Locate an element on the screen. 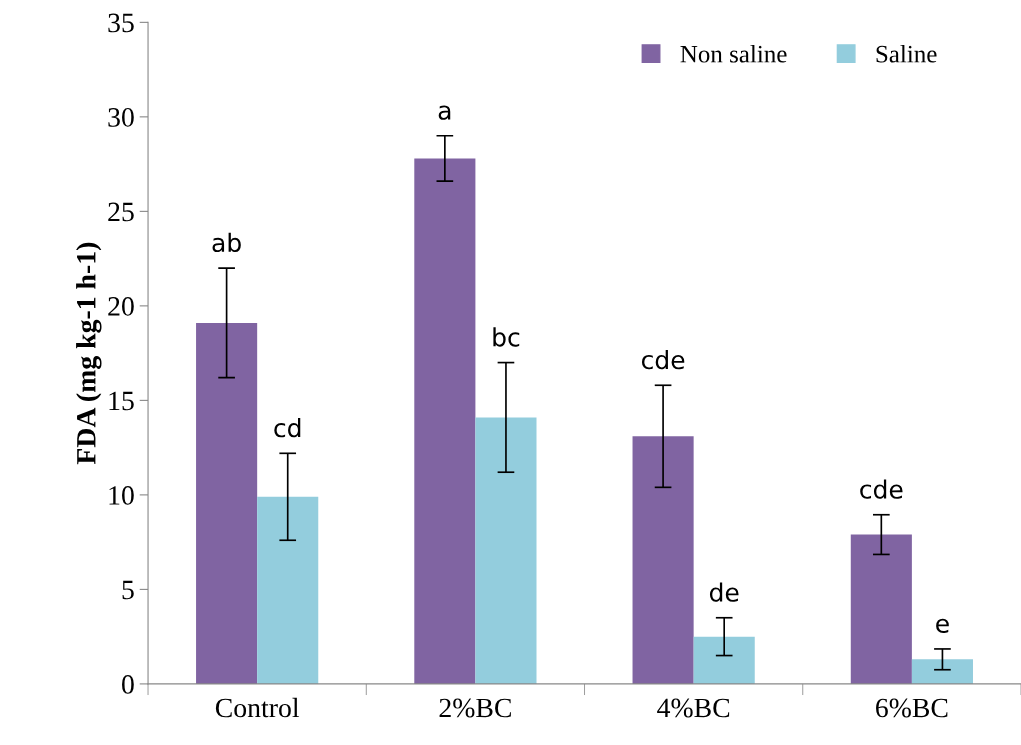  y-tick-label: 20 is located at coordinates (121, 306).